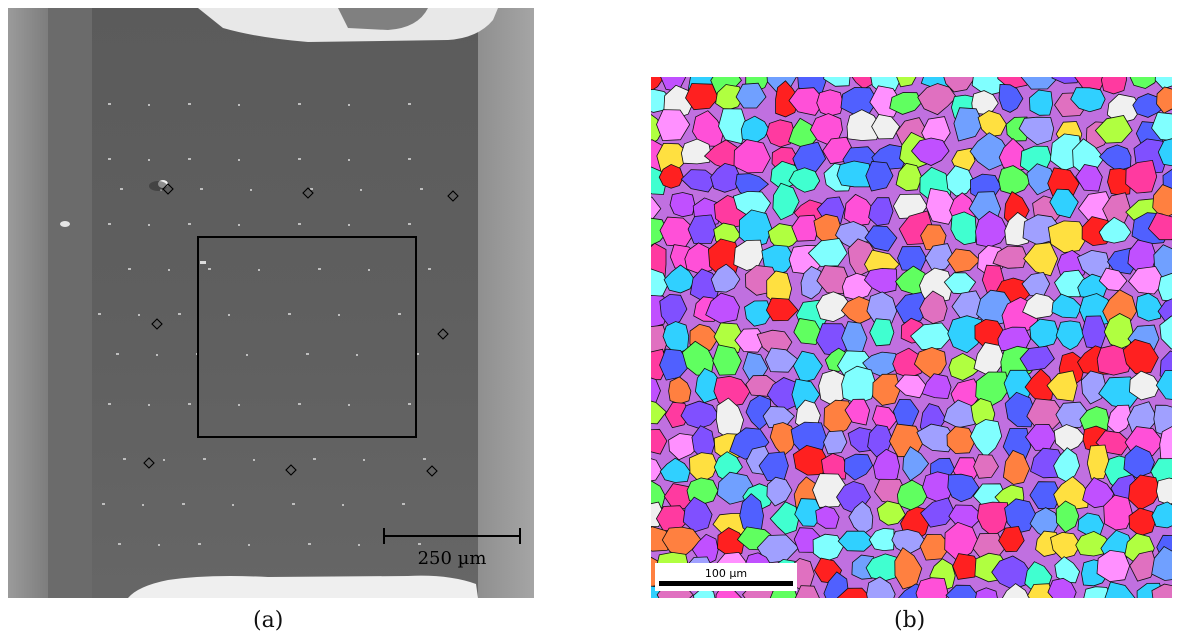 The width and height of the screenshot is (1181, 643). What do you see at coordinates (158, 186) in the screenshot?
I see `particle-shadow` at bounding box center [158, 186].